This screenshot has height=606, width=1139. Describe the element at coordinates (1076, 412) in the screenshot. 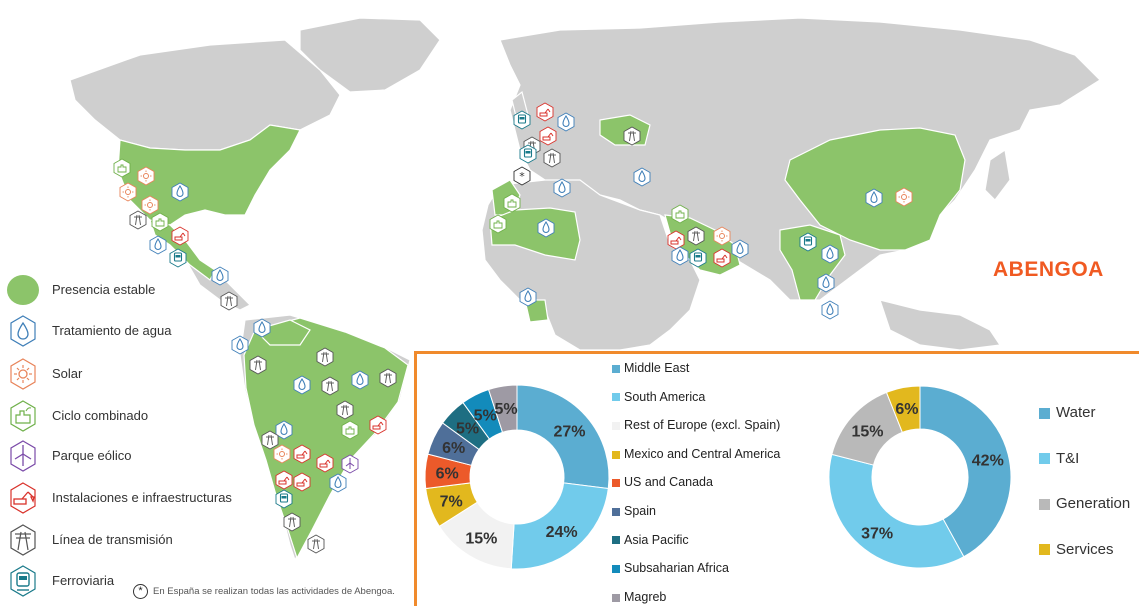

I see `legend-label: Water` at that location.